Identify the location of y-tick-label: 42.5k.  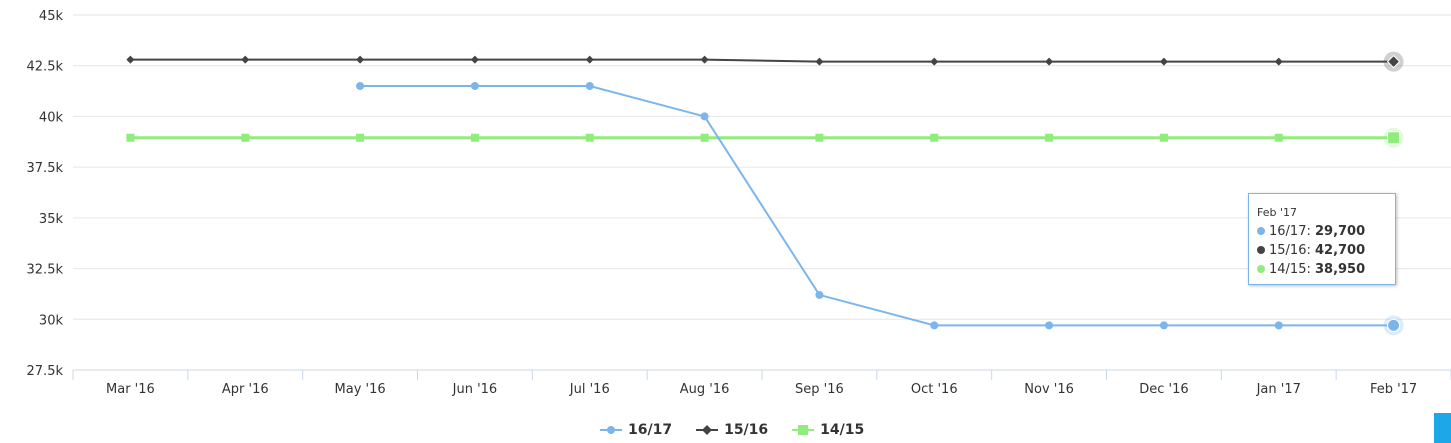
(45, 67).